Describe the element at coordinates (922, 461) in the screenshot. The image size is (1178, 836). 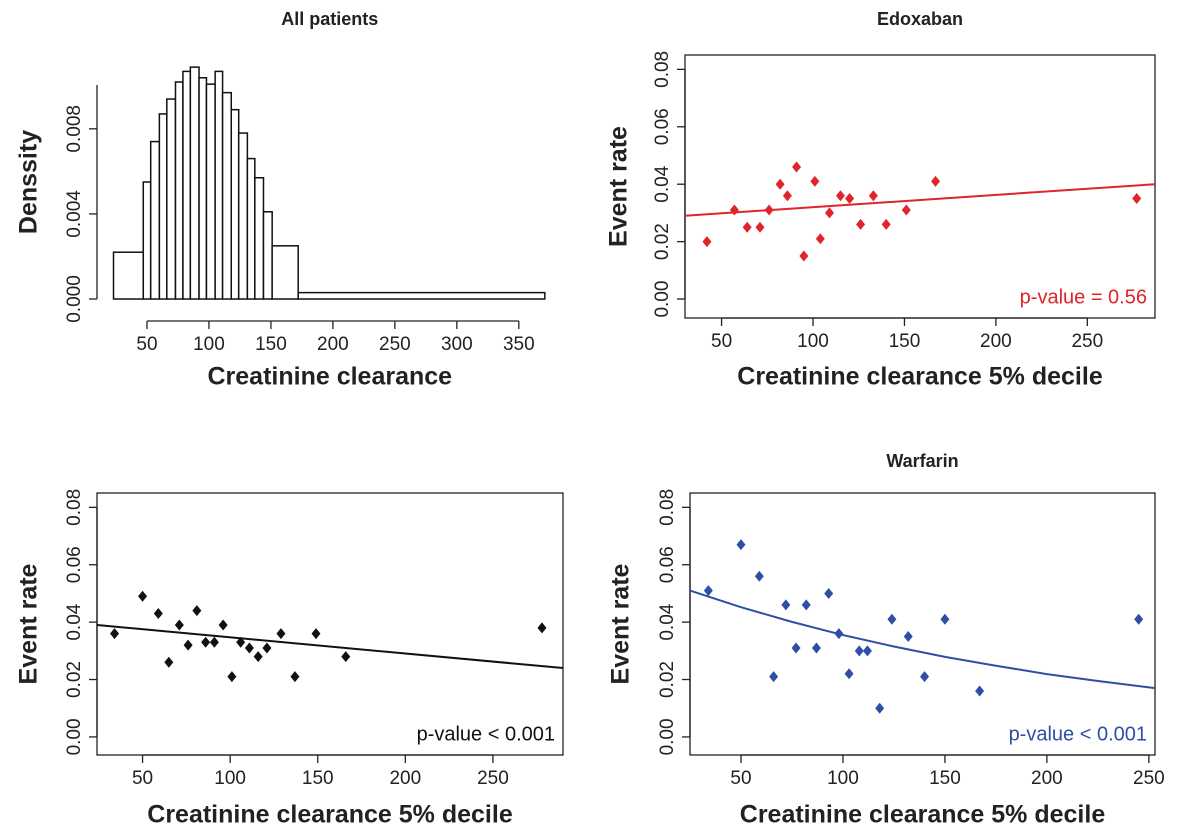
I see `panel-title: Warfarin` at that location.